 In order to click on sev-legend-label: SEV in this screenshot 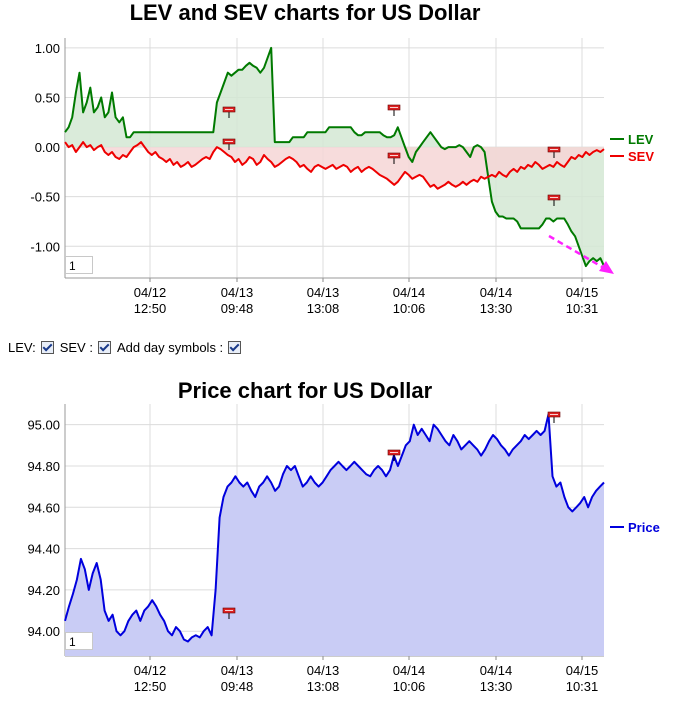, I will do `click(641, 156)`.